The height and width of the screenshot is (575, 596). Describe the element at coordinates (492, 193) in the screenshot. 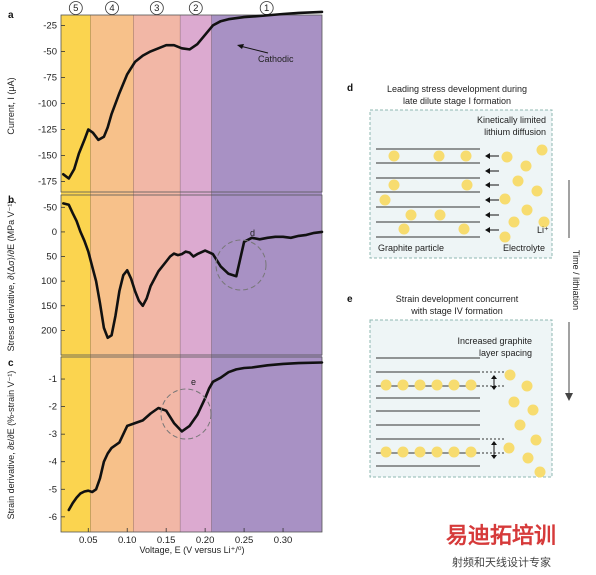

I see `diffusion-arrows-d` at that location.